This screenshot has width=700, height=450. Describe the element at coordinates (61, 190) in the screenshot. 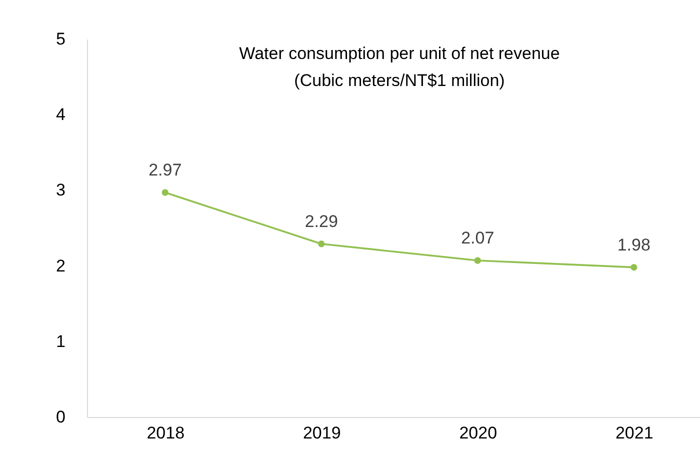

I see `y-tick-label: 3` at that location.